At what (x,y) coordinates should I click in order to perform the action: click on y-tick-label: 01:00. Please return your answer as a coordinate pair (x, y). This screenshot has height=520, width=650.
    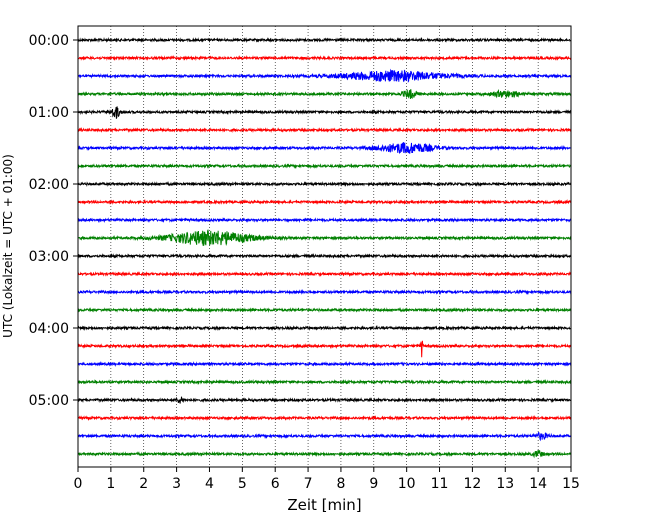
    Looking at the image, I should click on (49, 113).